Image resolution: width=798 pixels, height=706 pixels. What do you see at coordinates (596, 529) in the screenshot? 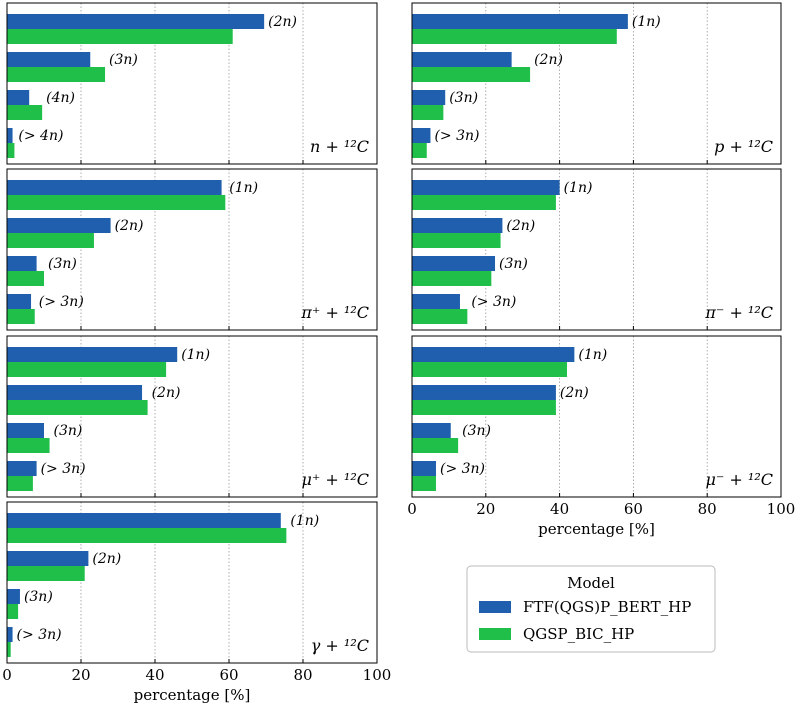
I see `x-axis-title: percentage [%]` at bounding box center [596, 529].